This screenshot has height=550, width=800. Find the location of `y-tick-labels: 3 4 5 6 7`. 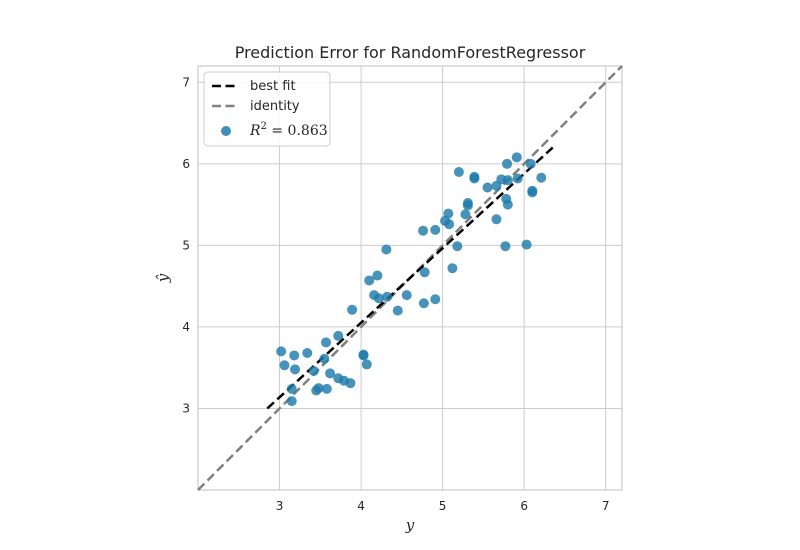

y-tick-labels: 3 4 5 6 7 is located at coordinates (186, 245).